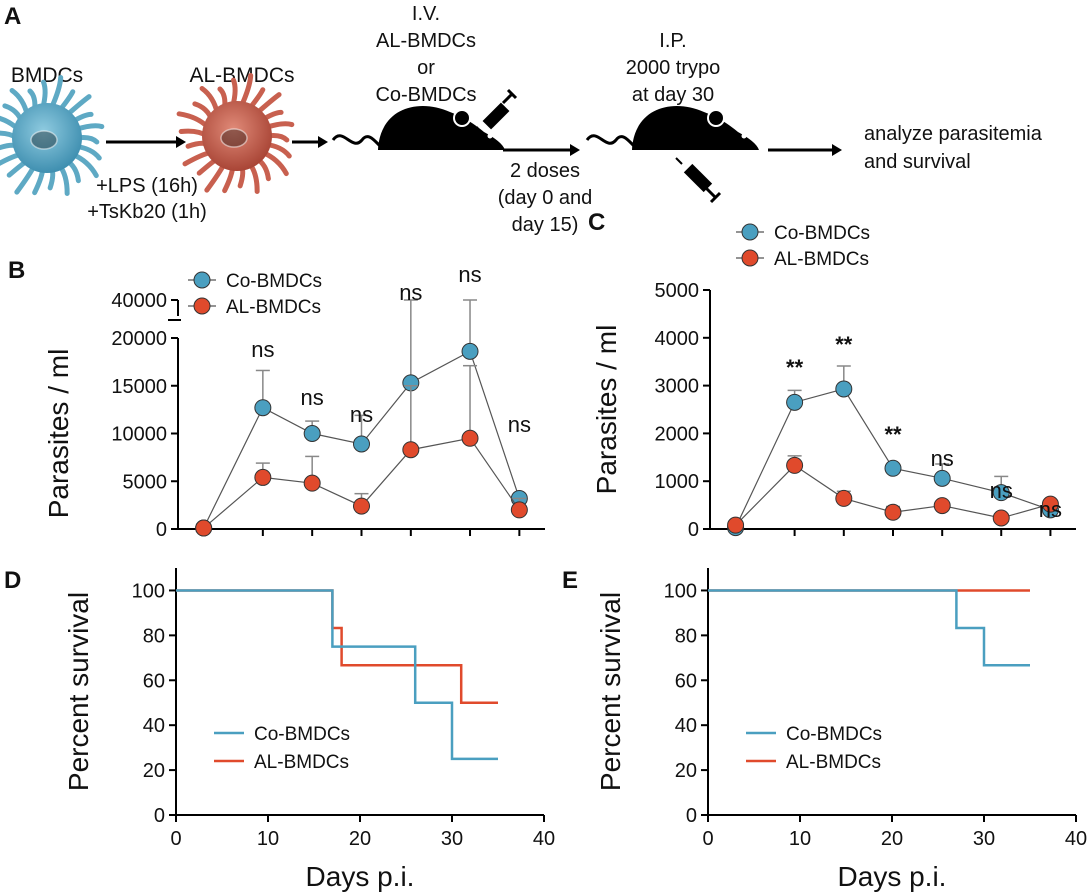 The width and height of the screenshot is (1092, 894). Describe the element at coordinates (596, 222) in the screenshot. I see `panel-label: C` at that location.